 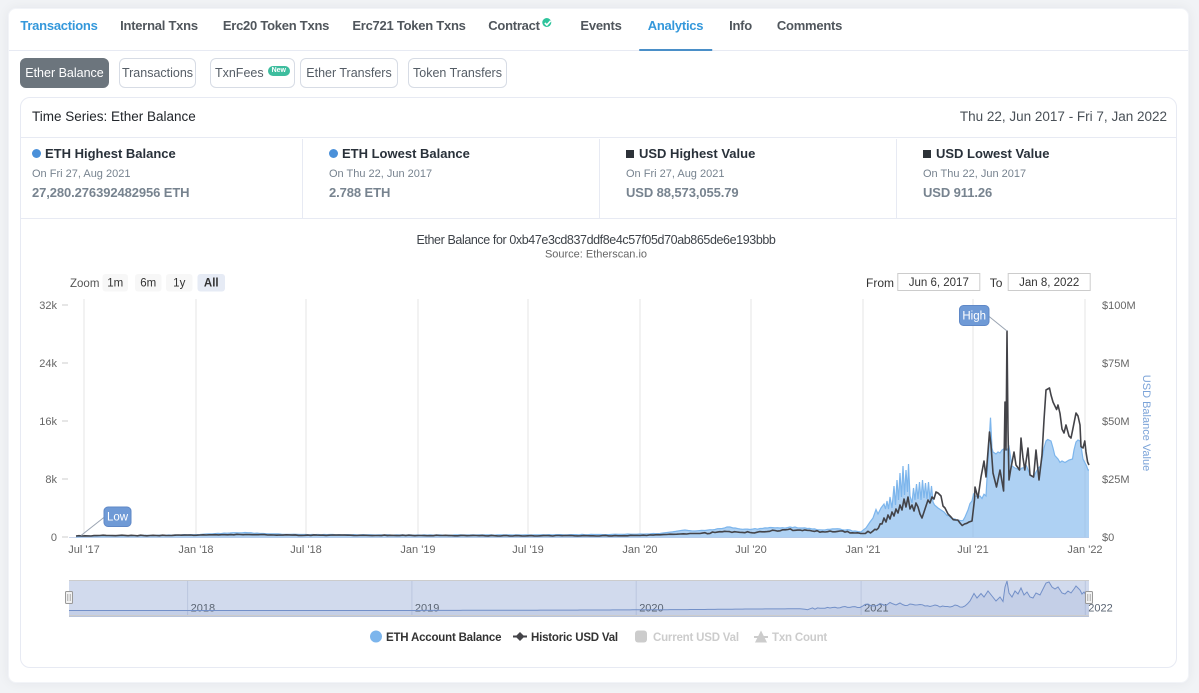 What do you see at coordinates (596, 255) in the screenshot?
I see `svg-text: Source: Etherscan.io` at bounding box center [596, 255].